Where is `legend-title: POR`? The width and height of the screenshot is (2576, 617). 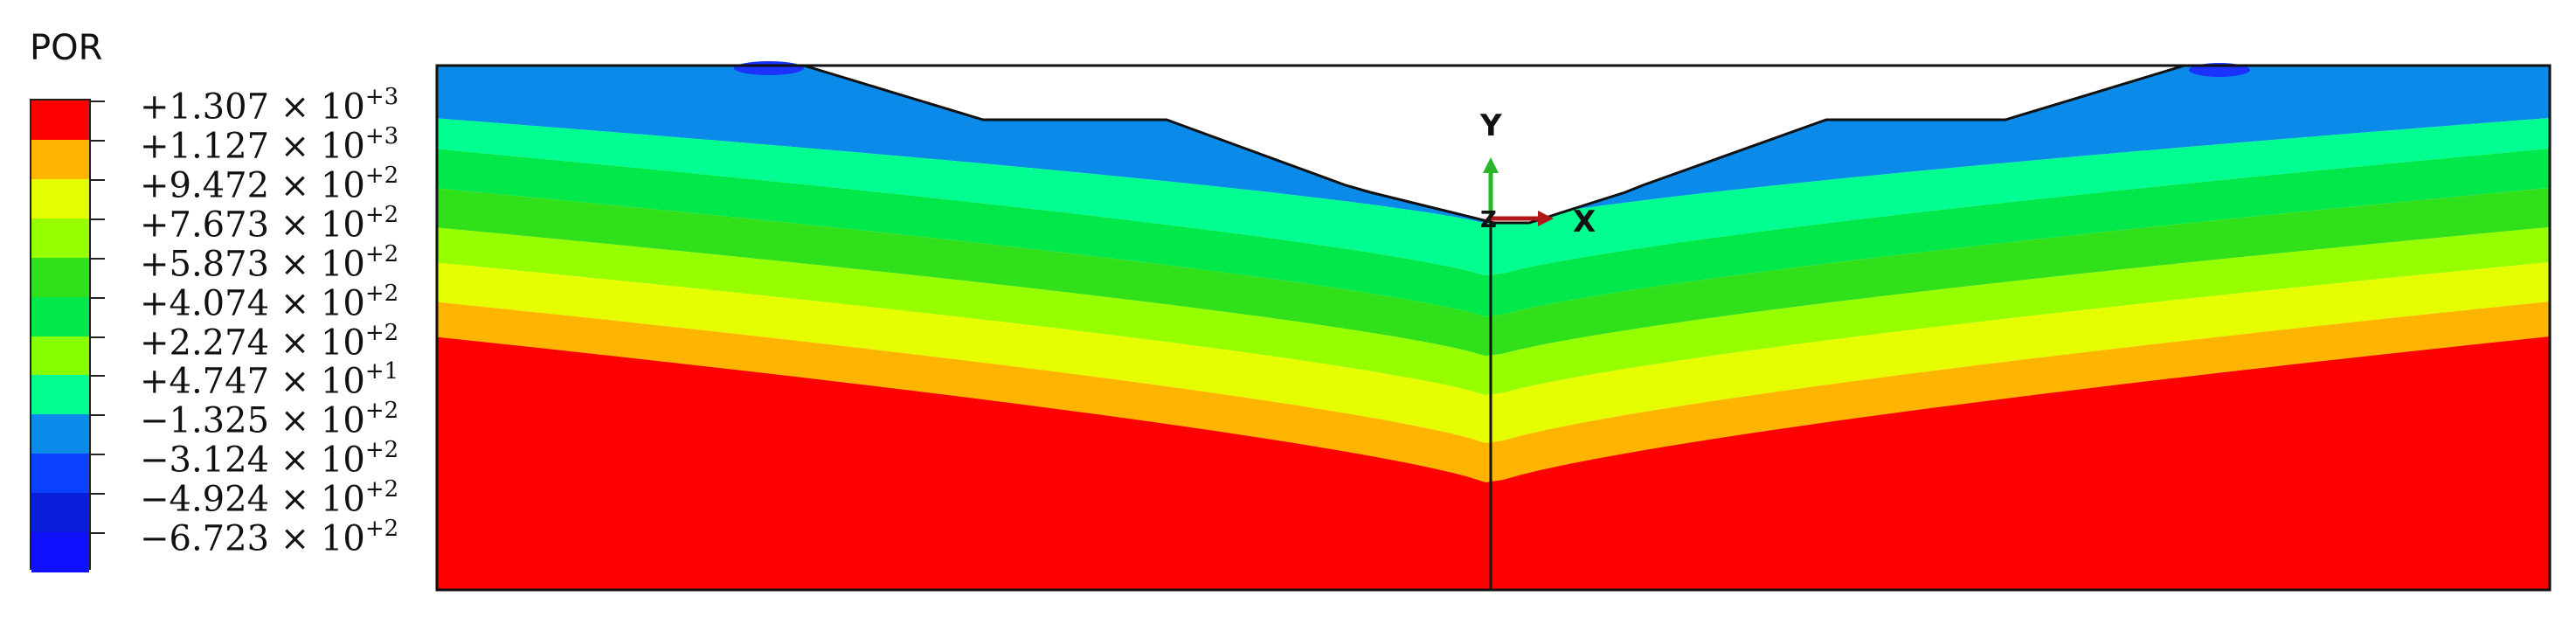
legend-title: POR is located at coordinates (66, 48).